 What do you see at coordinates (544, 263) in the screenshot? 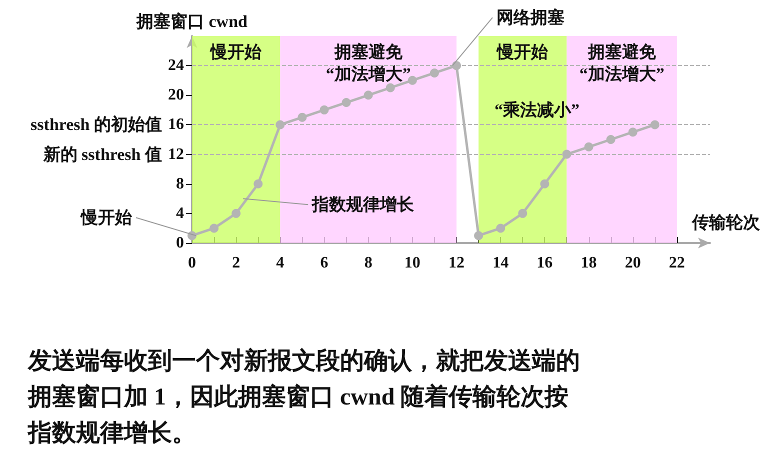
I see `x-tick-label: 16` at bounding box center [544, 263].